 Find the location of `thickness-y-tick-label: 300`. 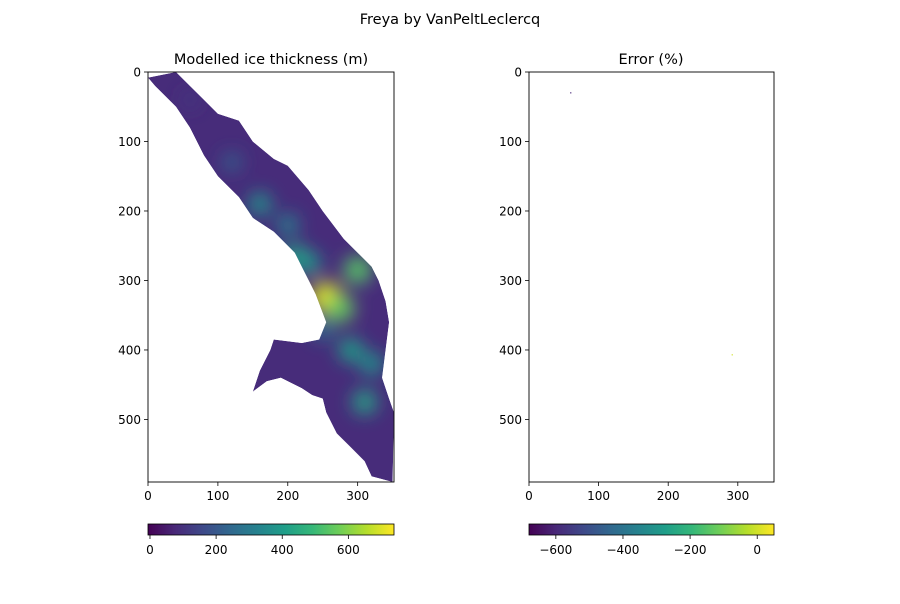

thickness-y-tick-label: 300 is located at coordinates (129, 281).